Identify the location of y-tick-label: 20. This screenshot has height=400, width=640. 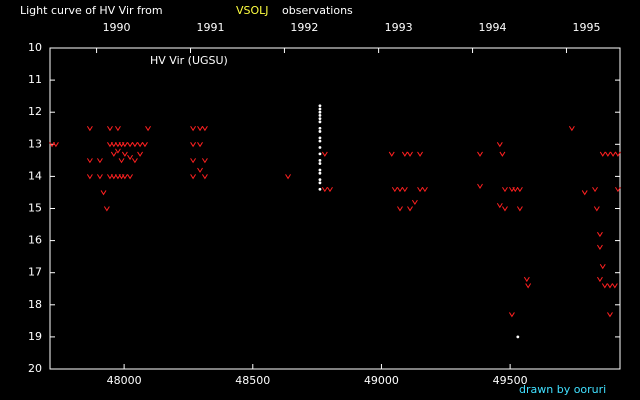
(35, 368).